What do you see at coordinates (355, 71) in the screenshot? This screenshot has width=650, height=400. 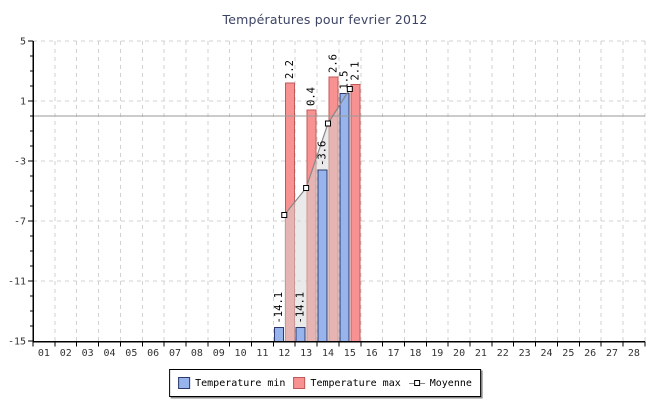 I see `bar-value-label: 2.1` at bounding box center [355, 71].